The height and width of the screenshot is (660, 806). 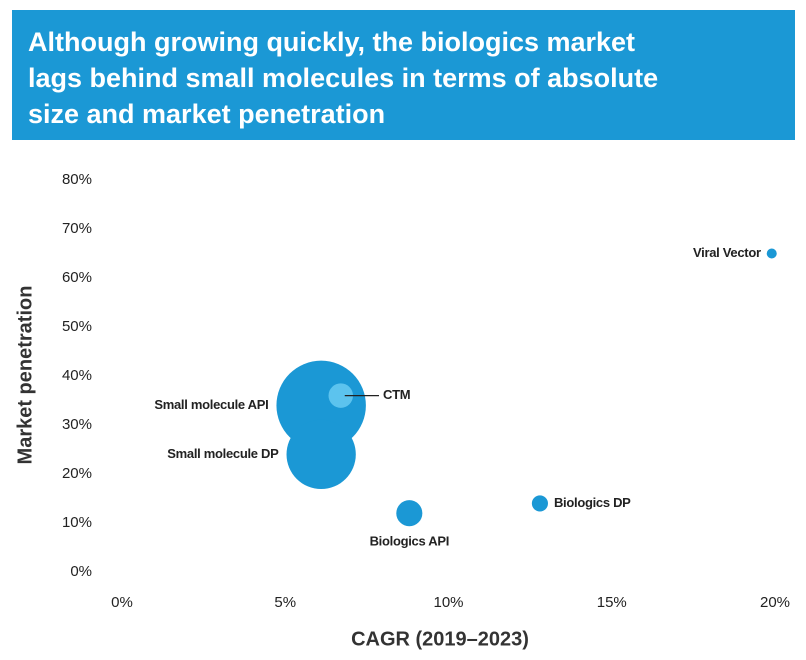 I want to click on point-label: Biologics DP, so click(x=592, y=502).